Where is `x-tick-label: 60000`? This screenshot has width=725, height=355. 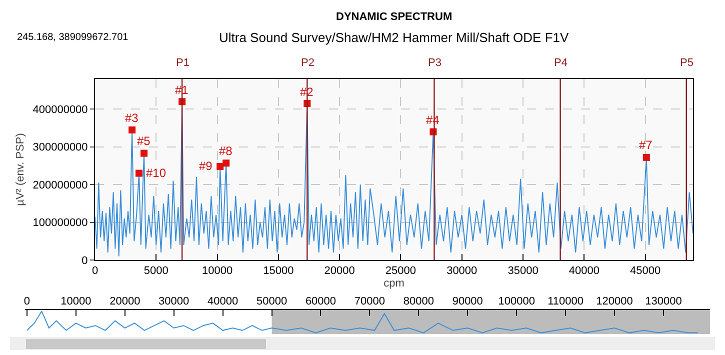
x-tick-label: 60000 is located at coordinates (320, 302).